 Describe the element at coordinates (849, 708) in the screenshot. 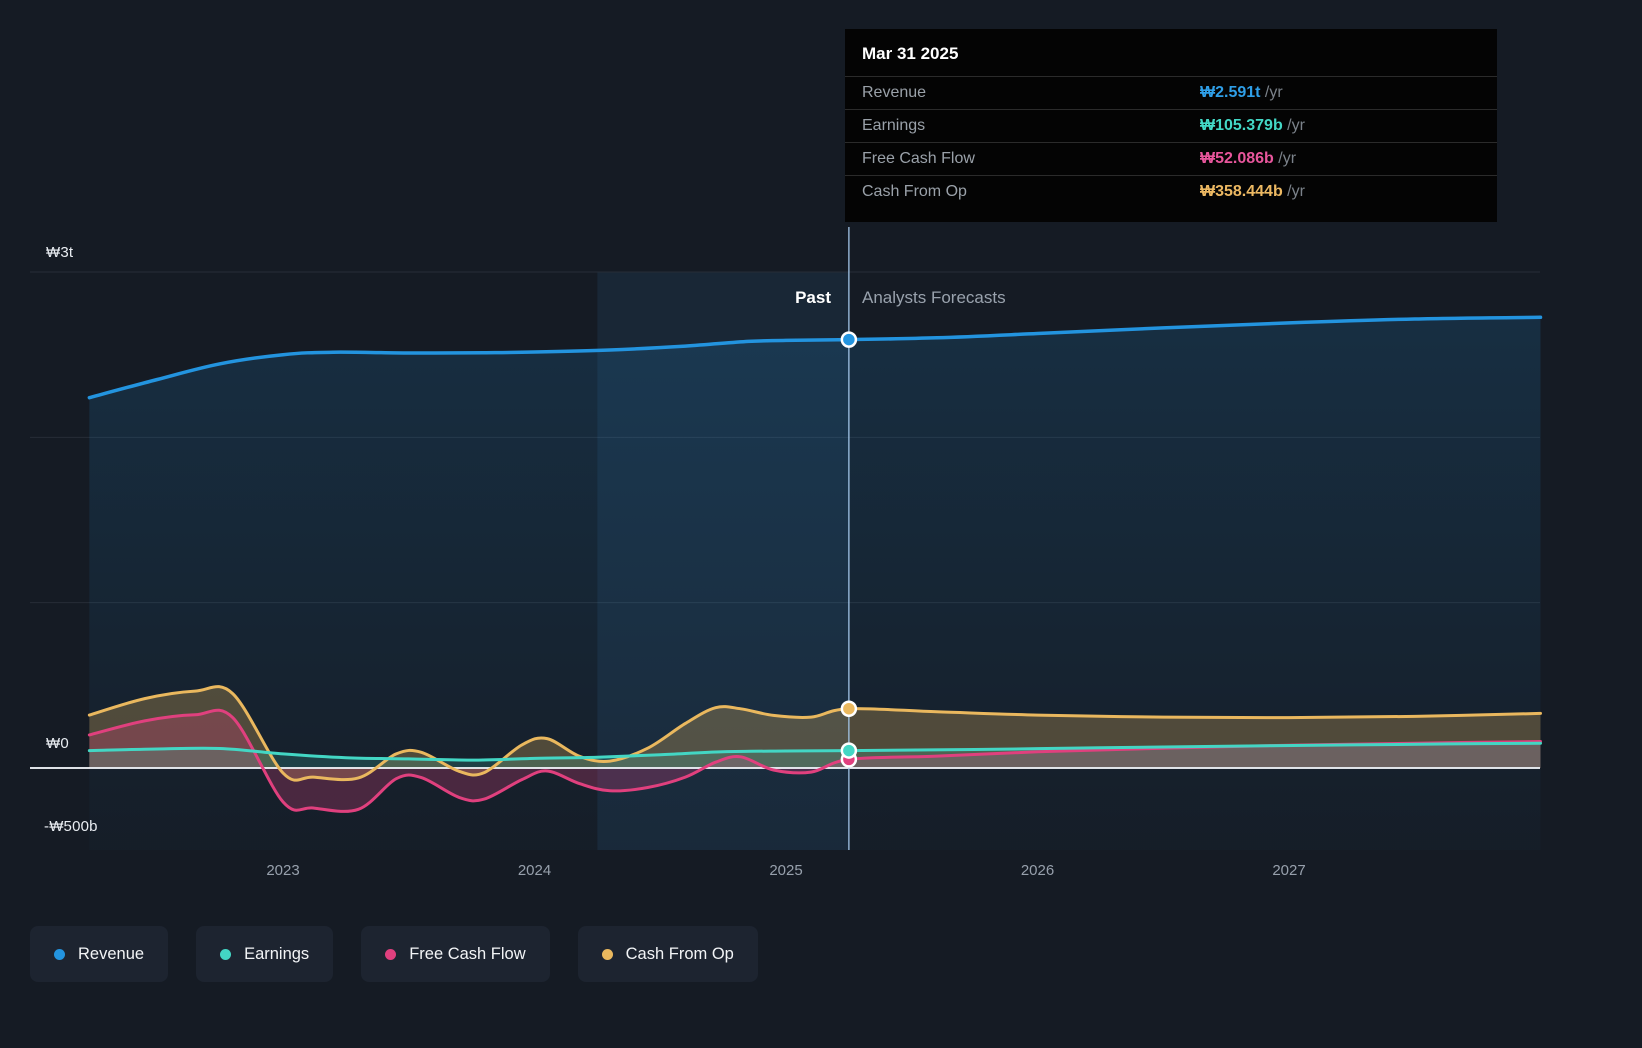

I see `marker-cash-from-op` at that location.